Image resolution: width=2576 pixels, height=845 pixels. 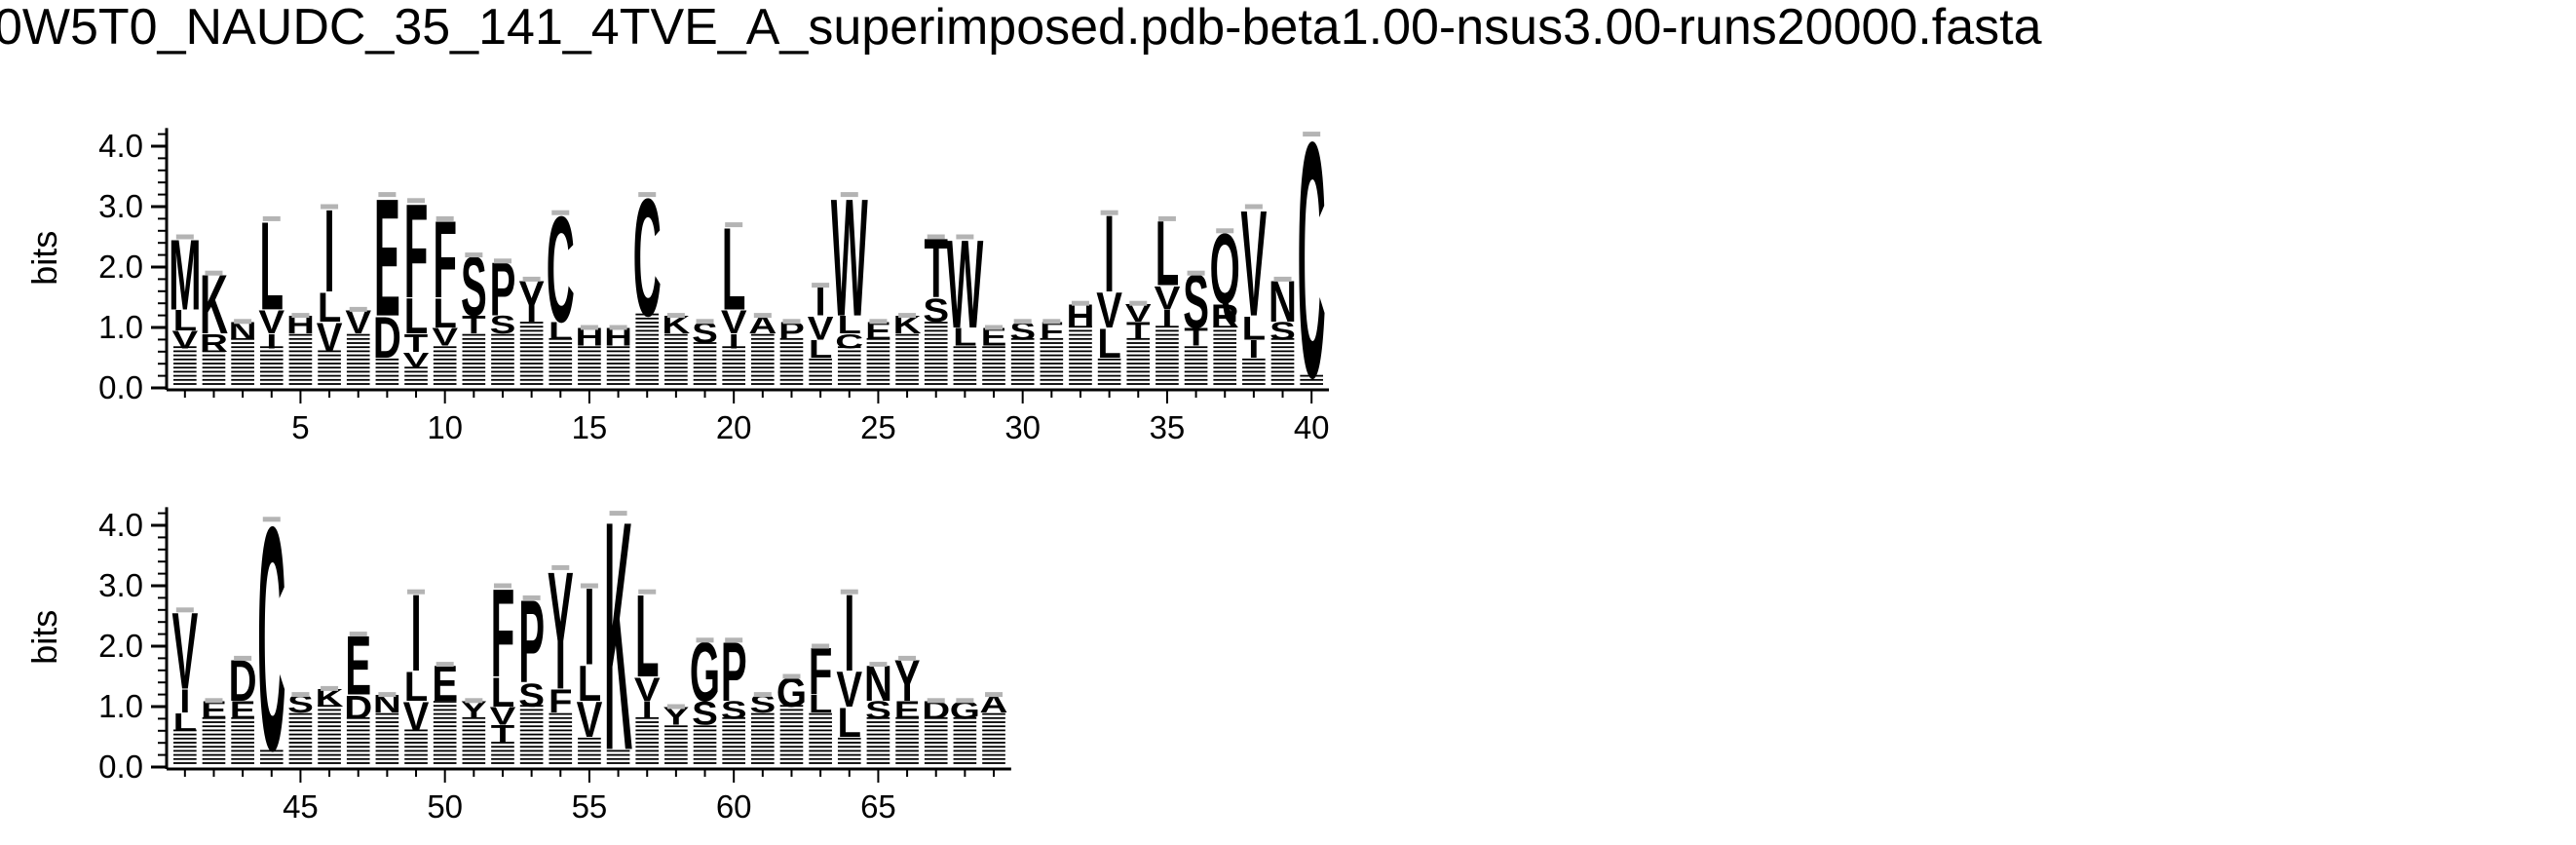 What do you see at coordinates (330, 337) in the screenshot?
I see `logo-letter-V: V` at bounding box center [330, 337].